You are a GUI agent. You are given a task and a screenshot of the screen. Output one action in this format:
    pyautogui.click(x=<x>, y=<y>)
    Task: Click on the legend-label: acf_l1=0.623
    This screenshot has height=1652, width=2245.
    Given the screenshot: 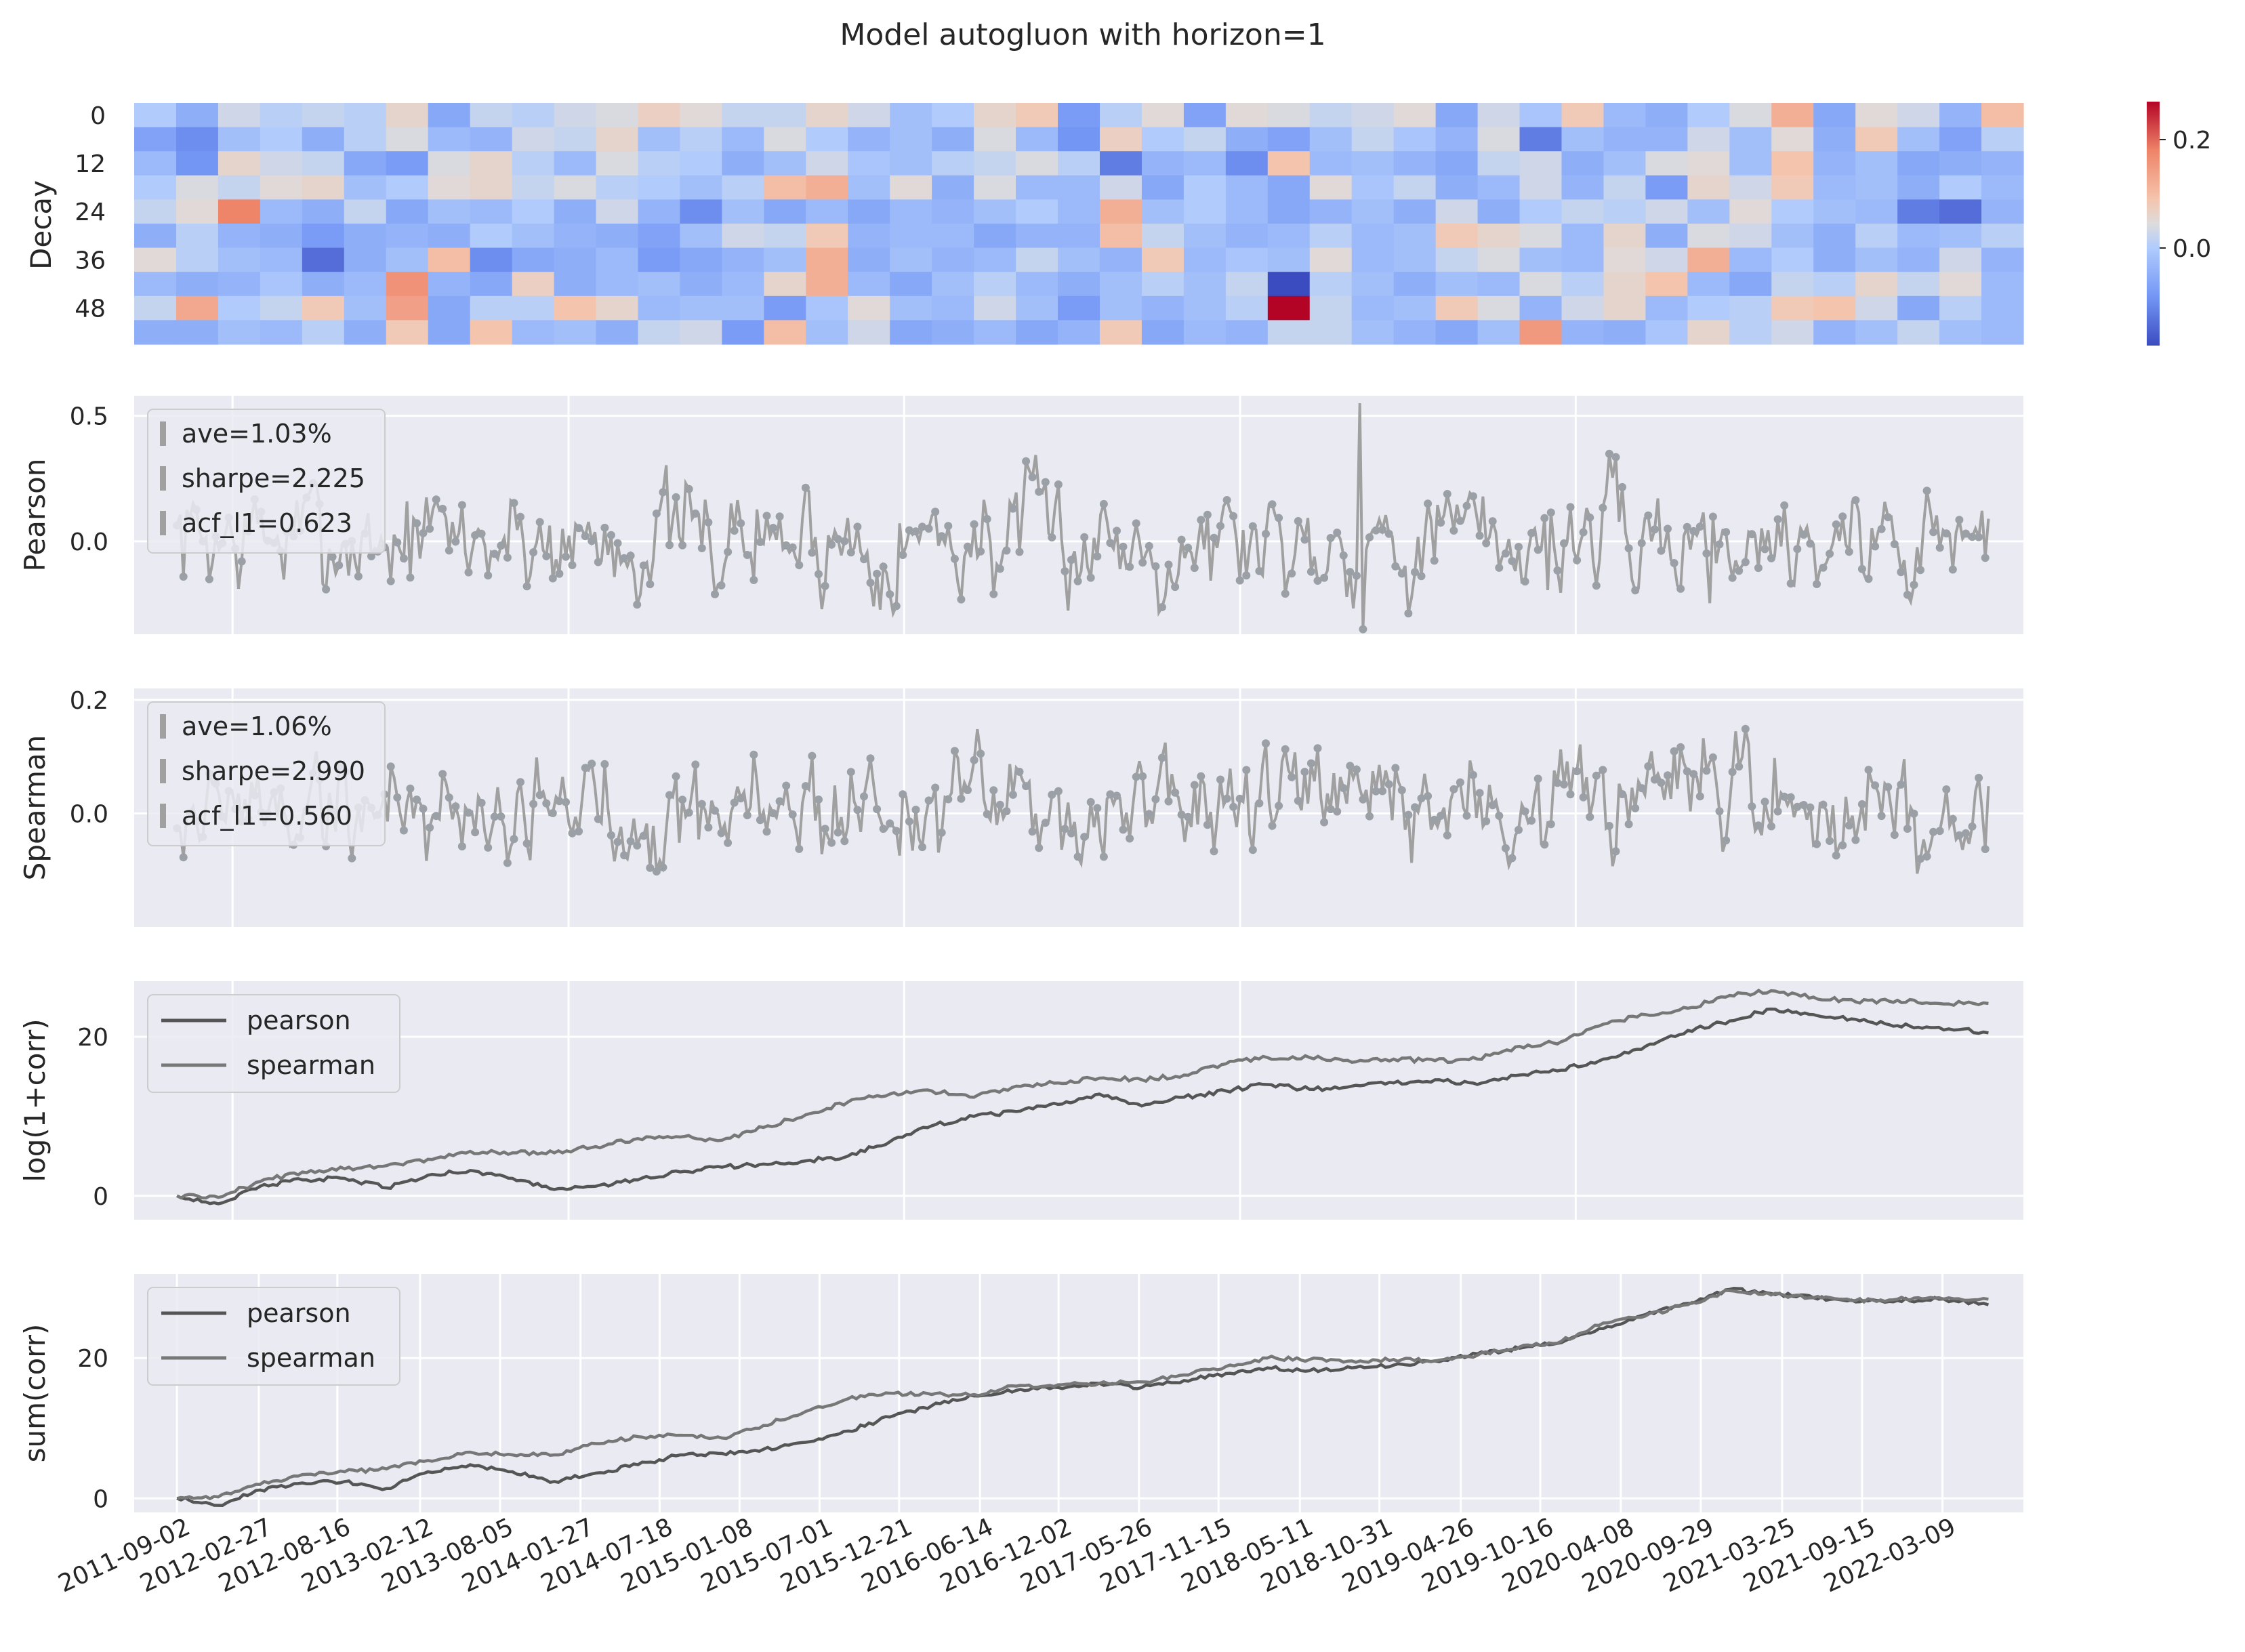 What is the action you would take?
    pyautogui.click(x=267, y=523)
    